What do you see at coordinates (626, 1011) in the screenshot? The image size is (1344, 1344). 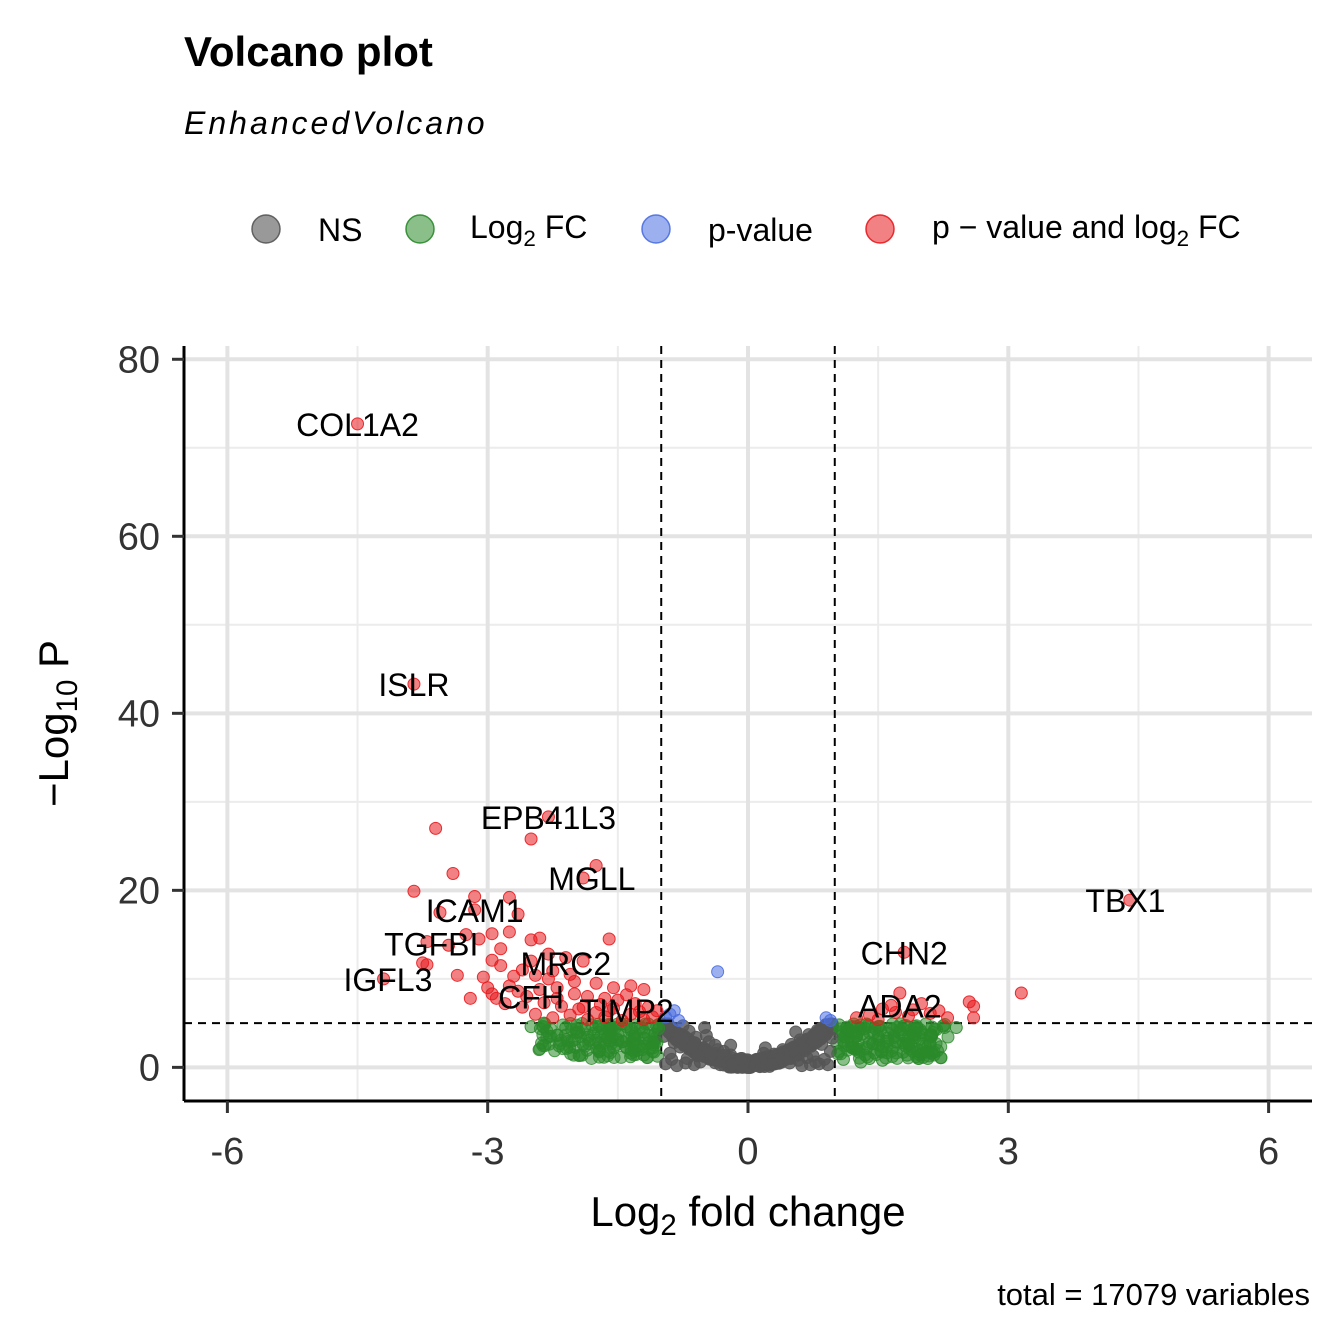 I see `gene-label: TIMP2` at bounding box center [626, 1011].